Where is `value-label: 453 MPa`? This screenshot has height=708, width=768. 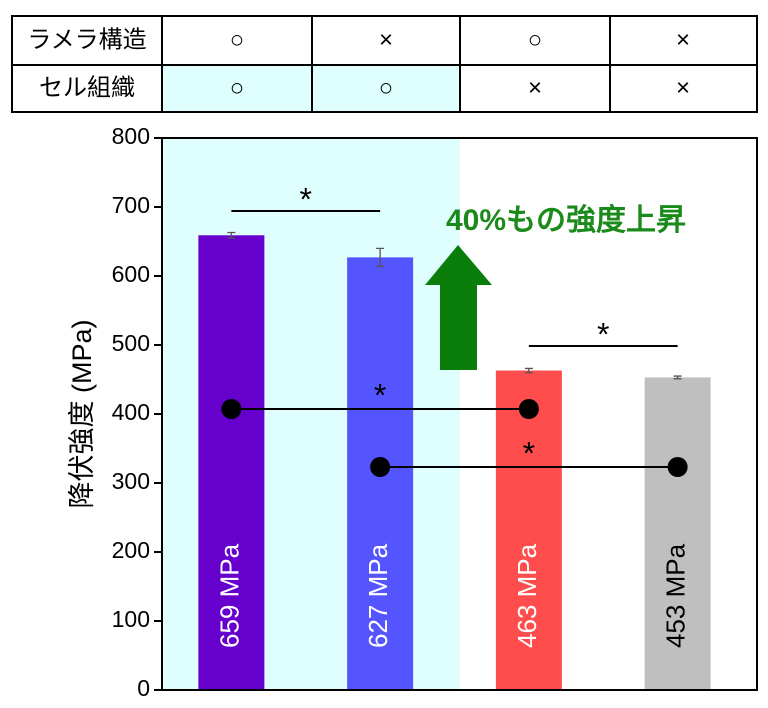
value-label: 453 MPa is located at coordinates (676, 595).